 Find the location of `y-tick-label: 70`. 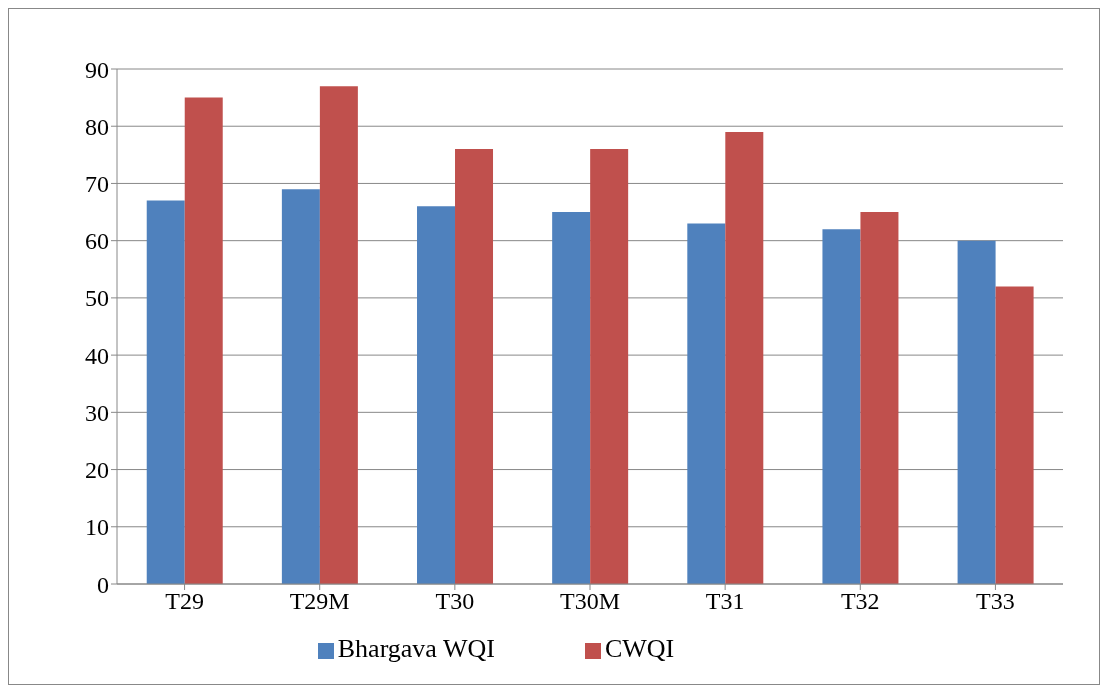

y-tick-label: 70 is located at coordinates (97, 183).